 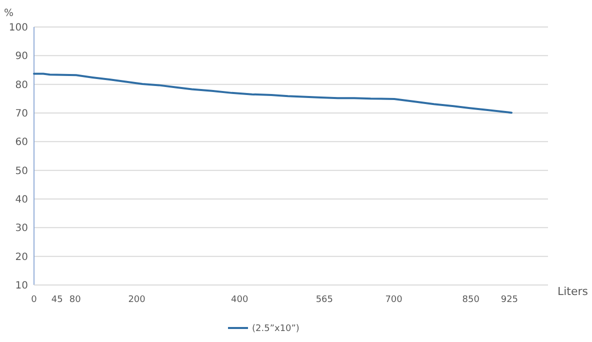 What do you see at coordinates (21, 114) in the screenshot?
I see `y-tick-label: 70` at bounding box center [21, 114].